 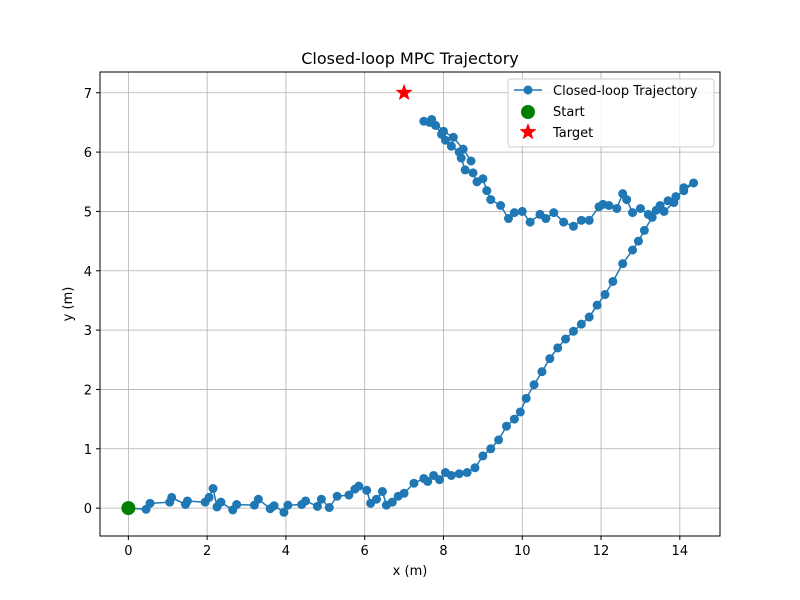 What do you see at coordinates (443, 551) in the screenshot?
I see `x-tick-label: 8` at bounding box center [443, 551].